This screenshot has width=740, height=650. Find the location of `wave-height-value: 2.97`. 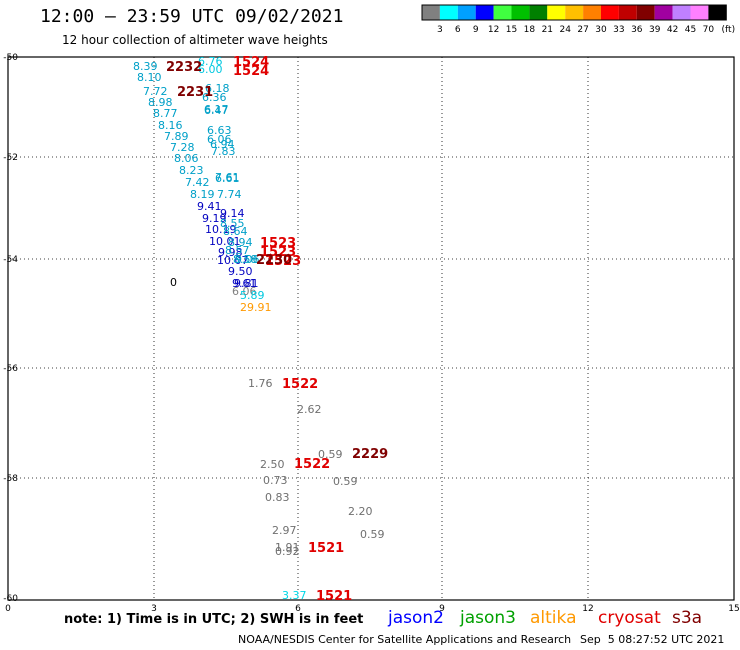

wave-height-value: 2.97 is located at coordinates (284, 530).